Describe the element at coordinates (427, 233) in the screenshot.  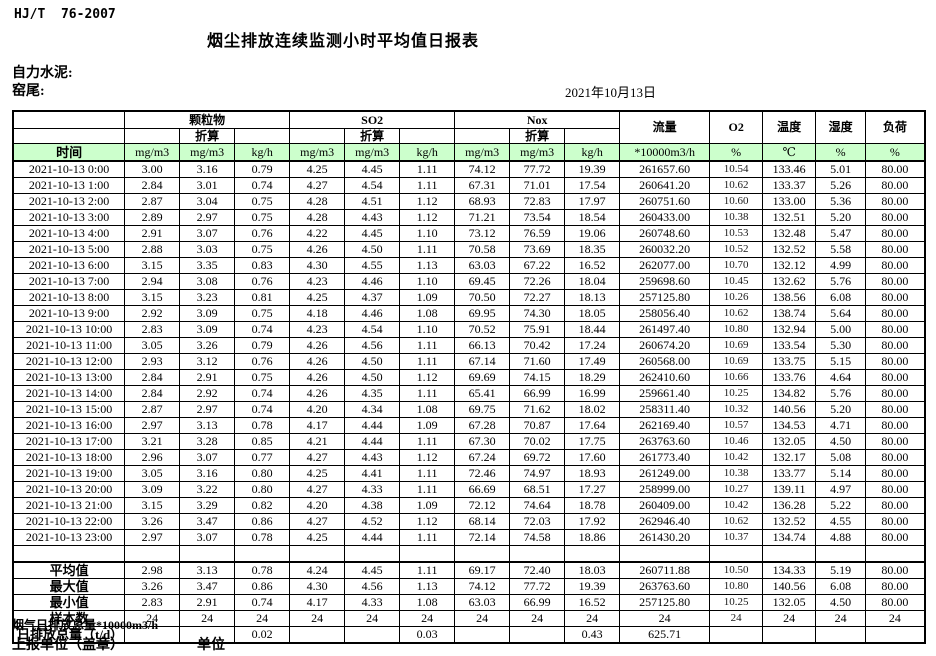
I see `value-cell: 1.10` at that location.